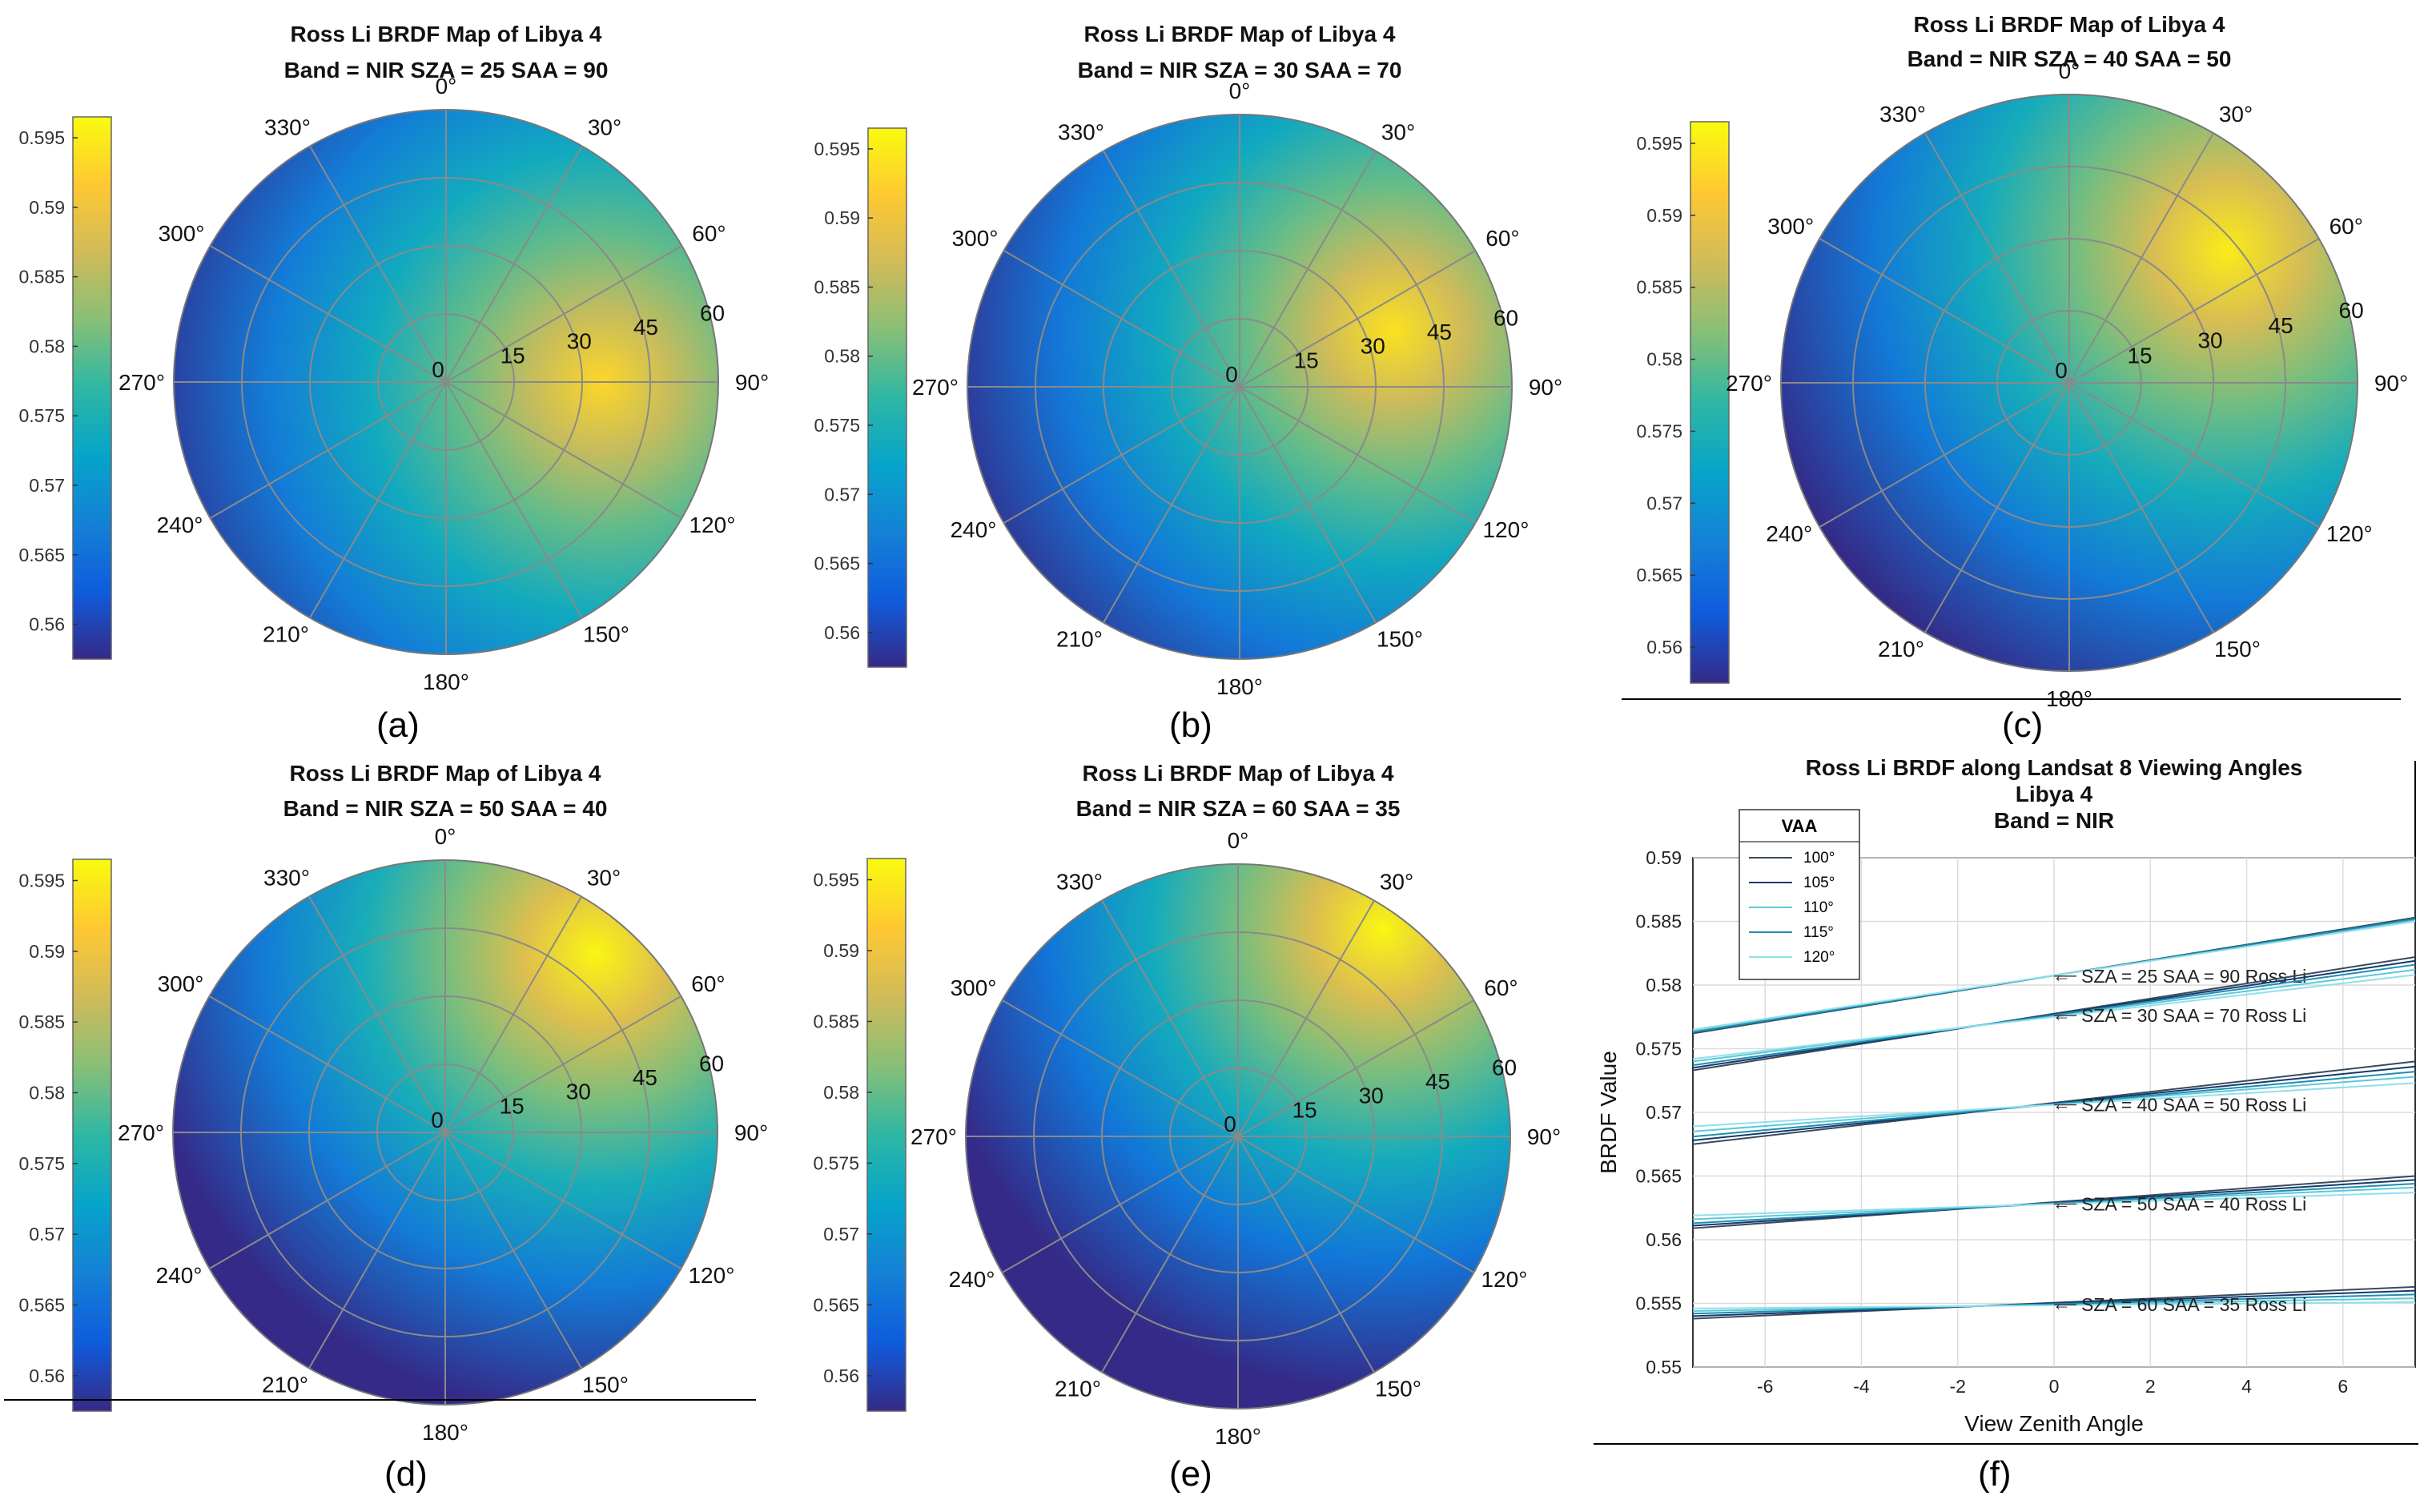  I want to click on series-group: ← SZA = 40 SAA = 50 Ross Li, so click(2054, 1102).